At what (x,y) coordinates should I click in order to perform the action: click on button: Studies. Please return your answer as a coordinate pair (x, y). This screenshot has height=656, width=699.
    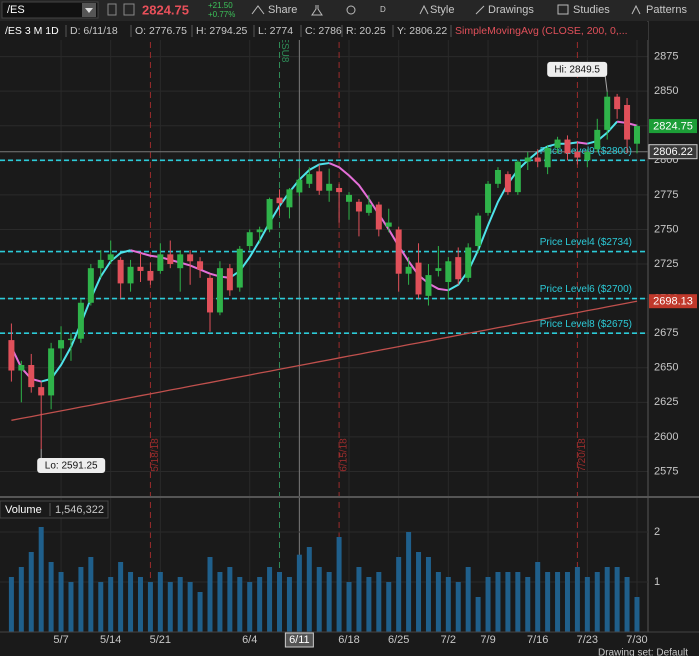
    Looking at the image, I should click on (591, 10).